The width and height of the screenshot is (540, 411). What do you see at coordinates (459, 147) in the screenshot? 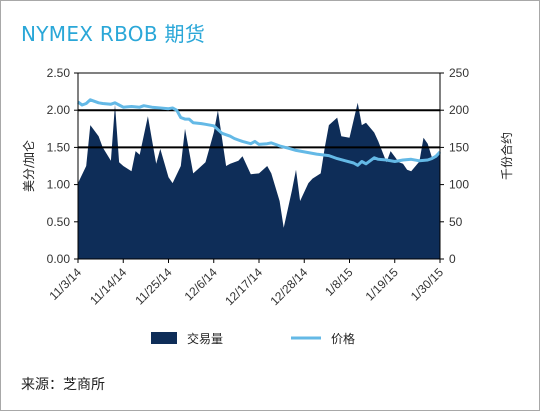
I see `right-tick-label: 150` at bounding box center [459, 147].